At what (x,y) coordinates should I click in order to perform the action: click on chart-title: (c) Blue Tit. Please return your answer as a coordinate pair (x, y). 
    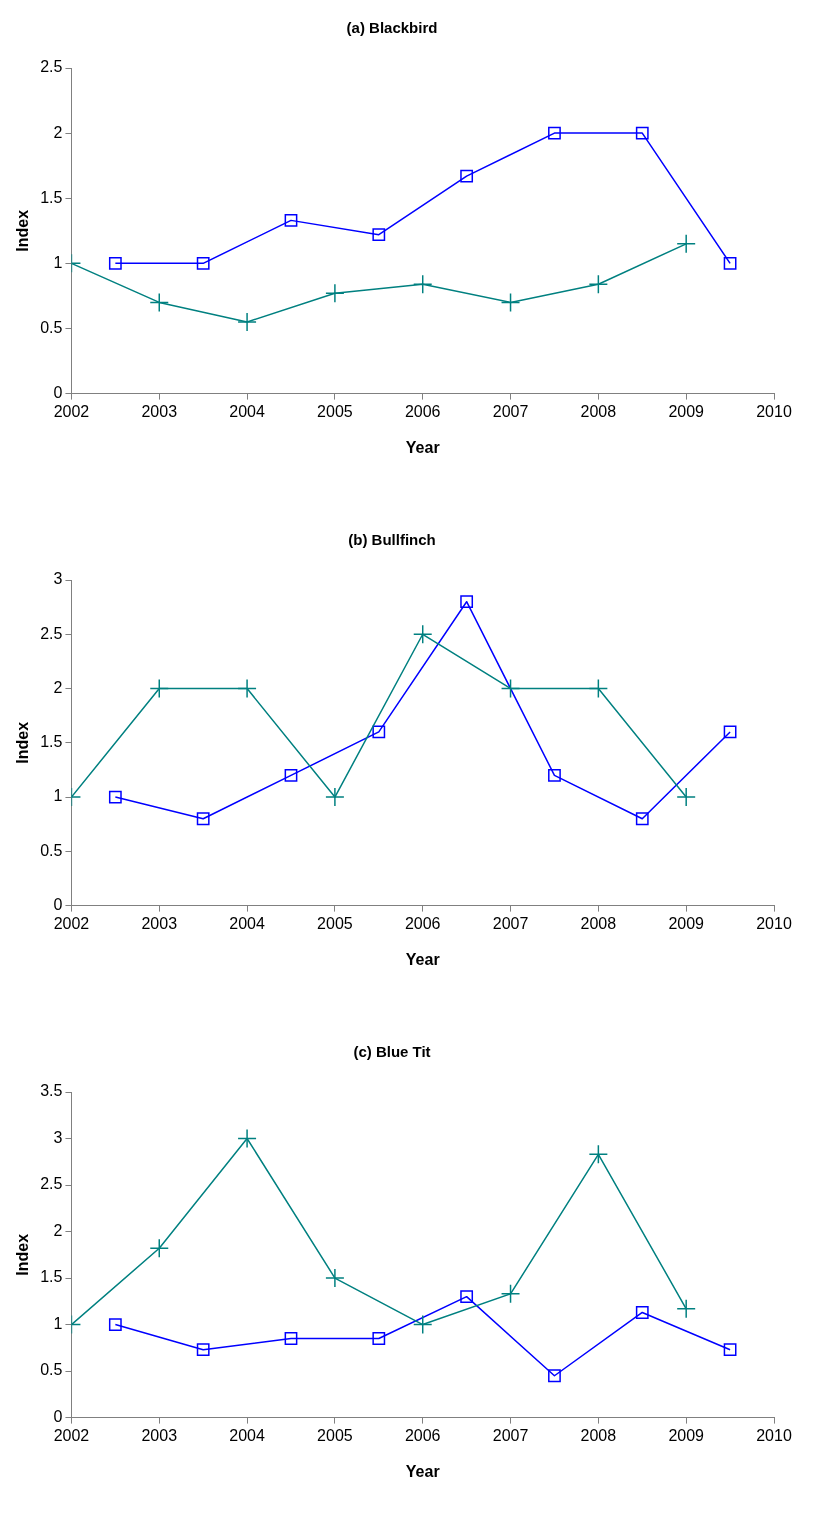
    Looking at the image, I should click on (392, 1052).